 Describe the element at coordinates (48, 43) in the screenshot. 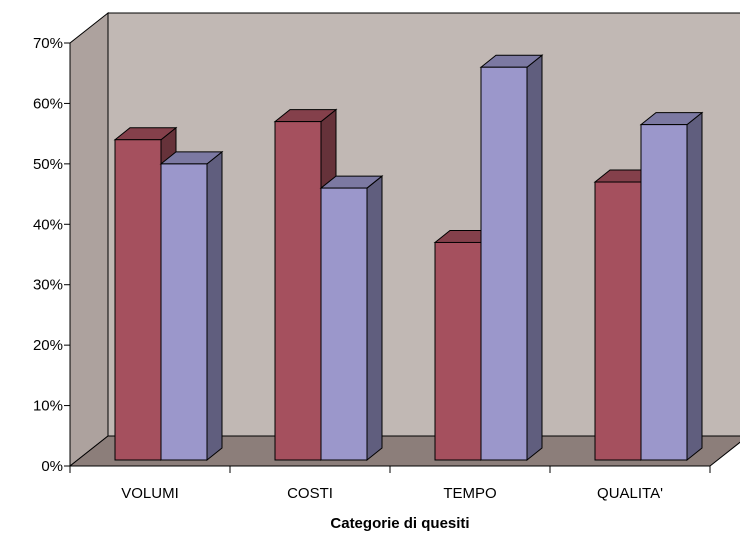

I see `y-tick-label: 70%` at that location.